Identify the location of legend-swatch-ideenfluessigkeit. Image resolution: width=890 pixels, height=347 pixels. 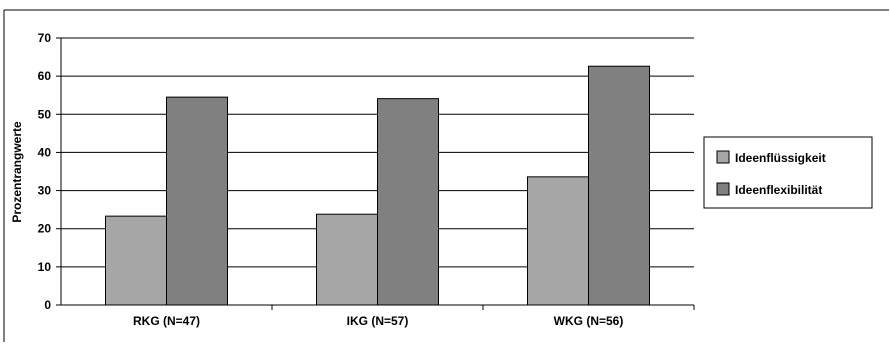
(723, 157).